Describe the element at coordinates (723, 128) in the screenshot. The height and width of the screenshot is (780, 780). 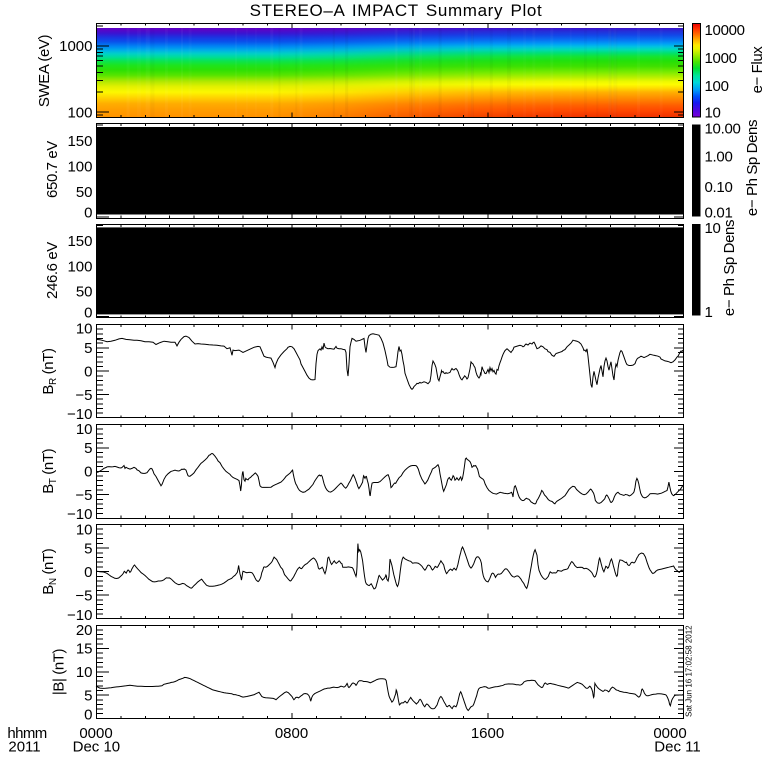
I see `svg-text: 10.00` at that location.